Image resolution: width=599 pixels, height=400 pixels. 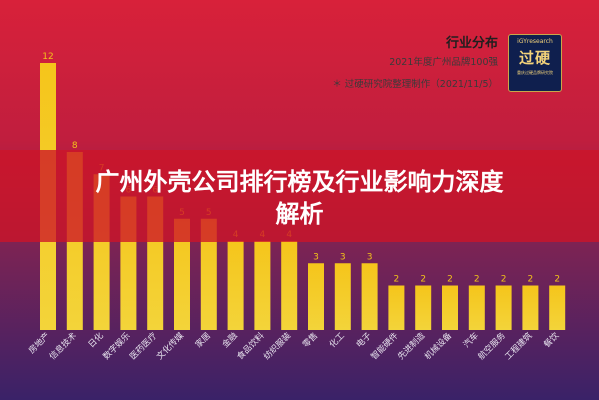 What do you see at coordinates (519, 346) in the screenshot?
I see `category-label-18: 工程建筑` at bounding box center [519, 346].